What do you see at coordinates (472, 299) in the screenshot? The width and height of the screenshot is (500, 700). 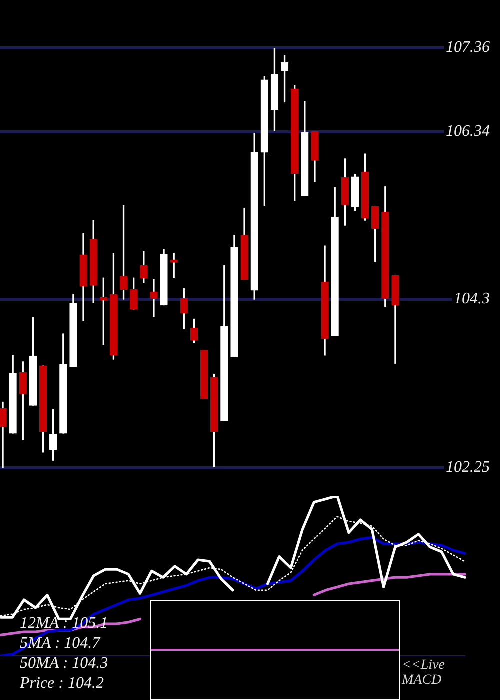 I see `y-tick-label: 104.3` at bounding box center [472, 299].